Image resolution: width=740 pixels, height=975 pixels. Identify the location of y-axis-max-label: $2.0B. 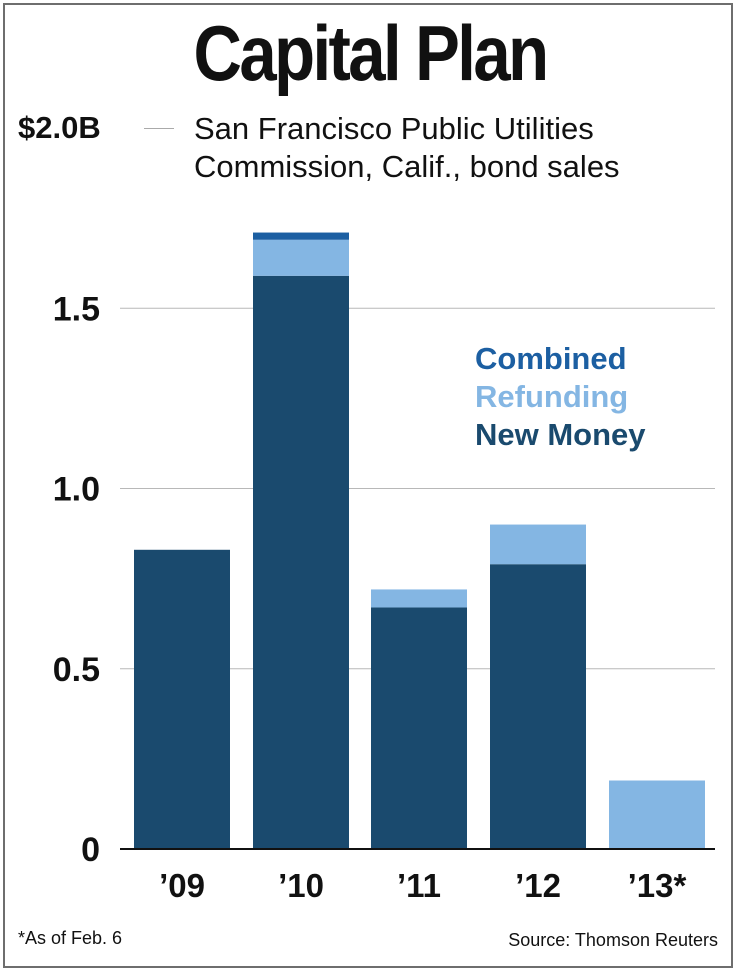
(59, 127).